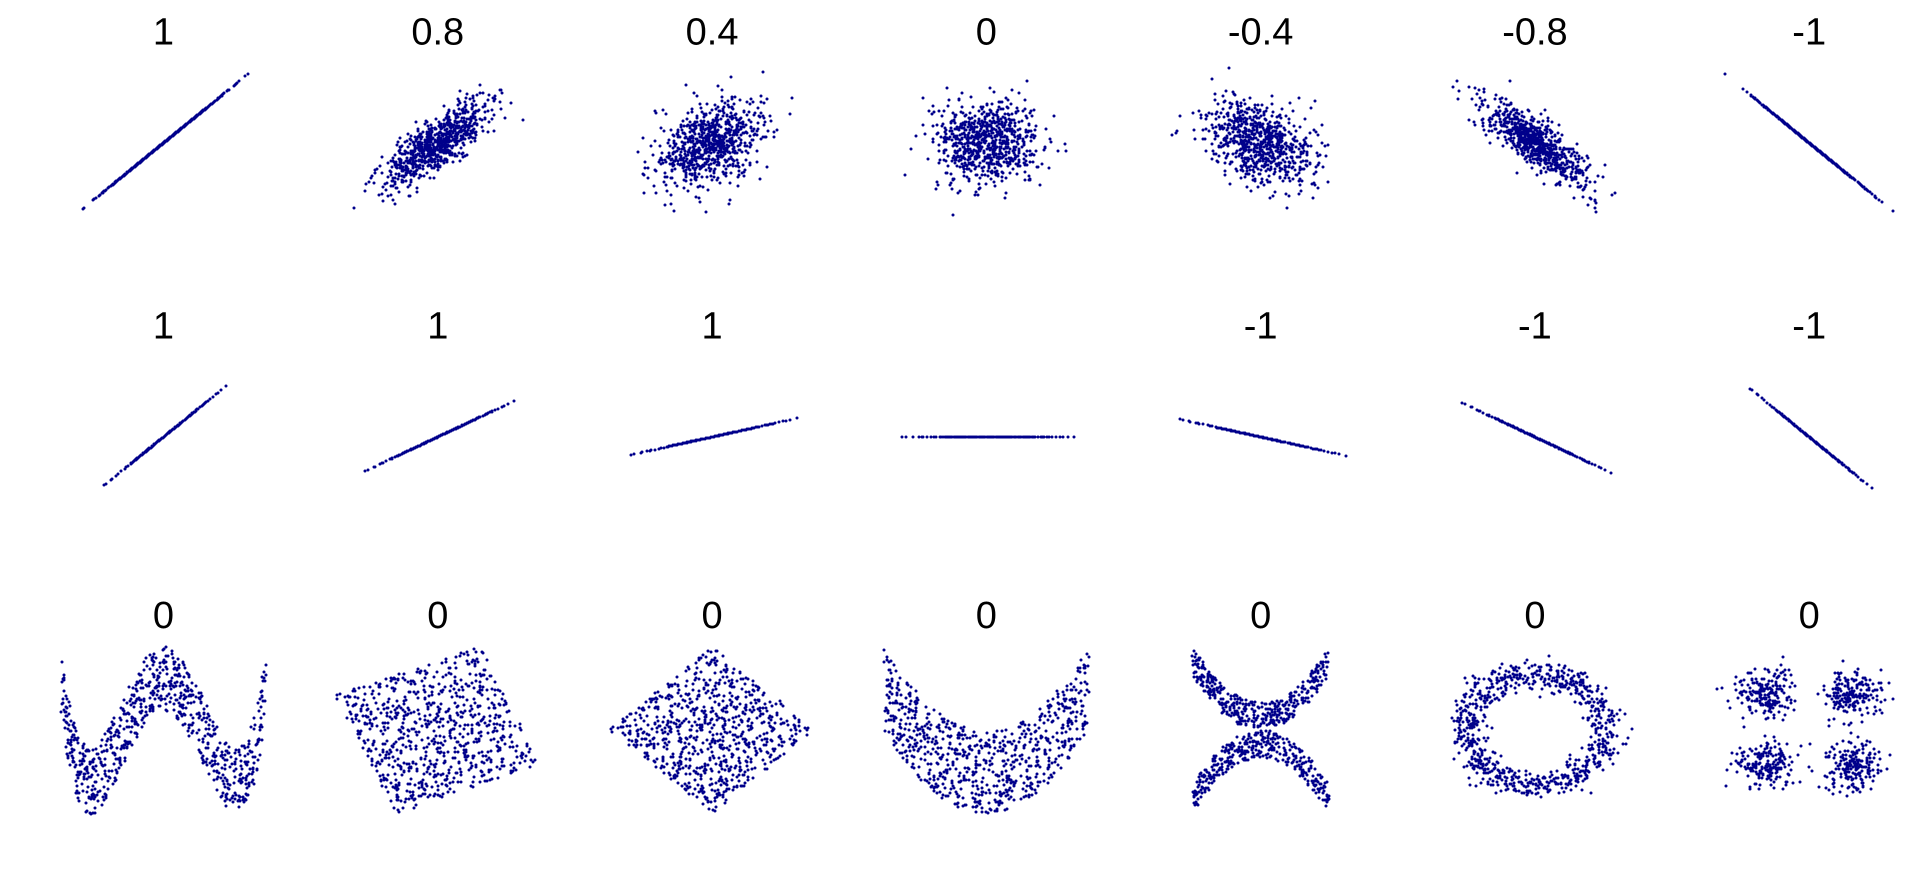 Image resolution: width=1920 pixels, height=878 pixels. Describe the element at coordinates (712, 33) in the screenshot. I see `svg-text: 0.4` at that location.